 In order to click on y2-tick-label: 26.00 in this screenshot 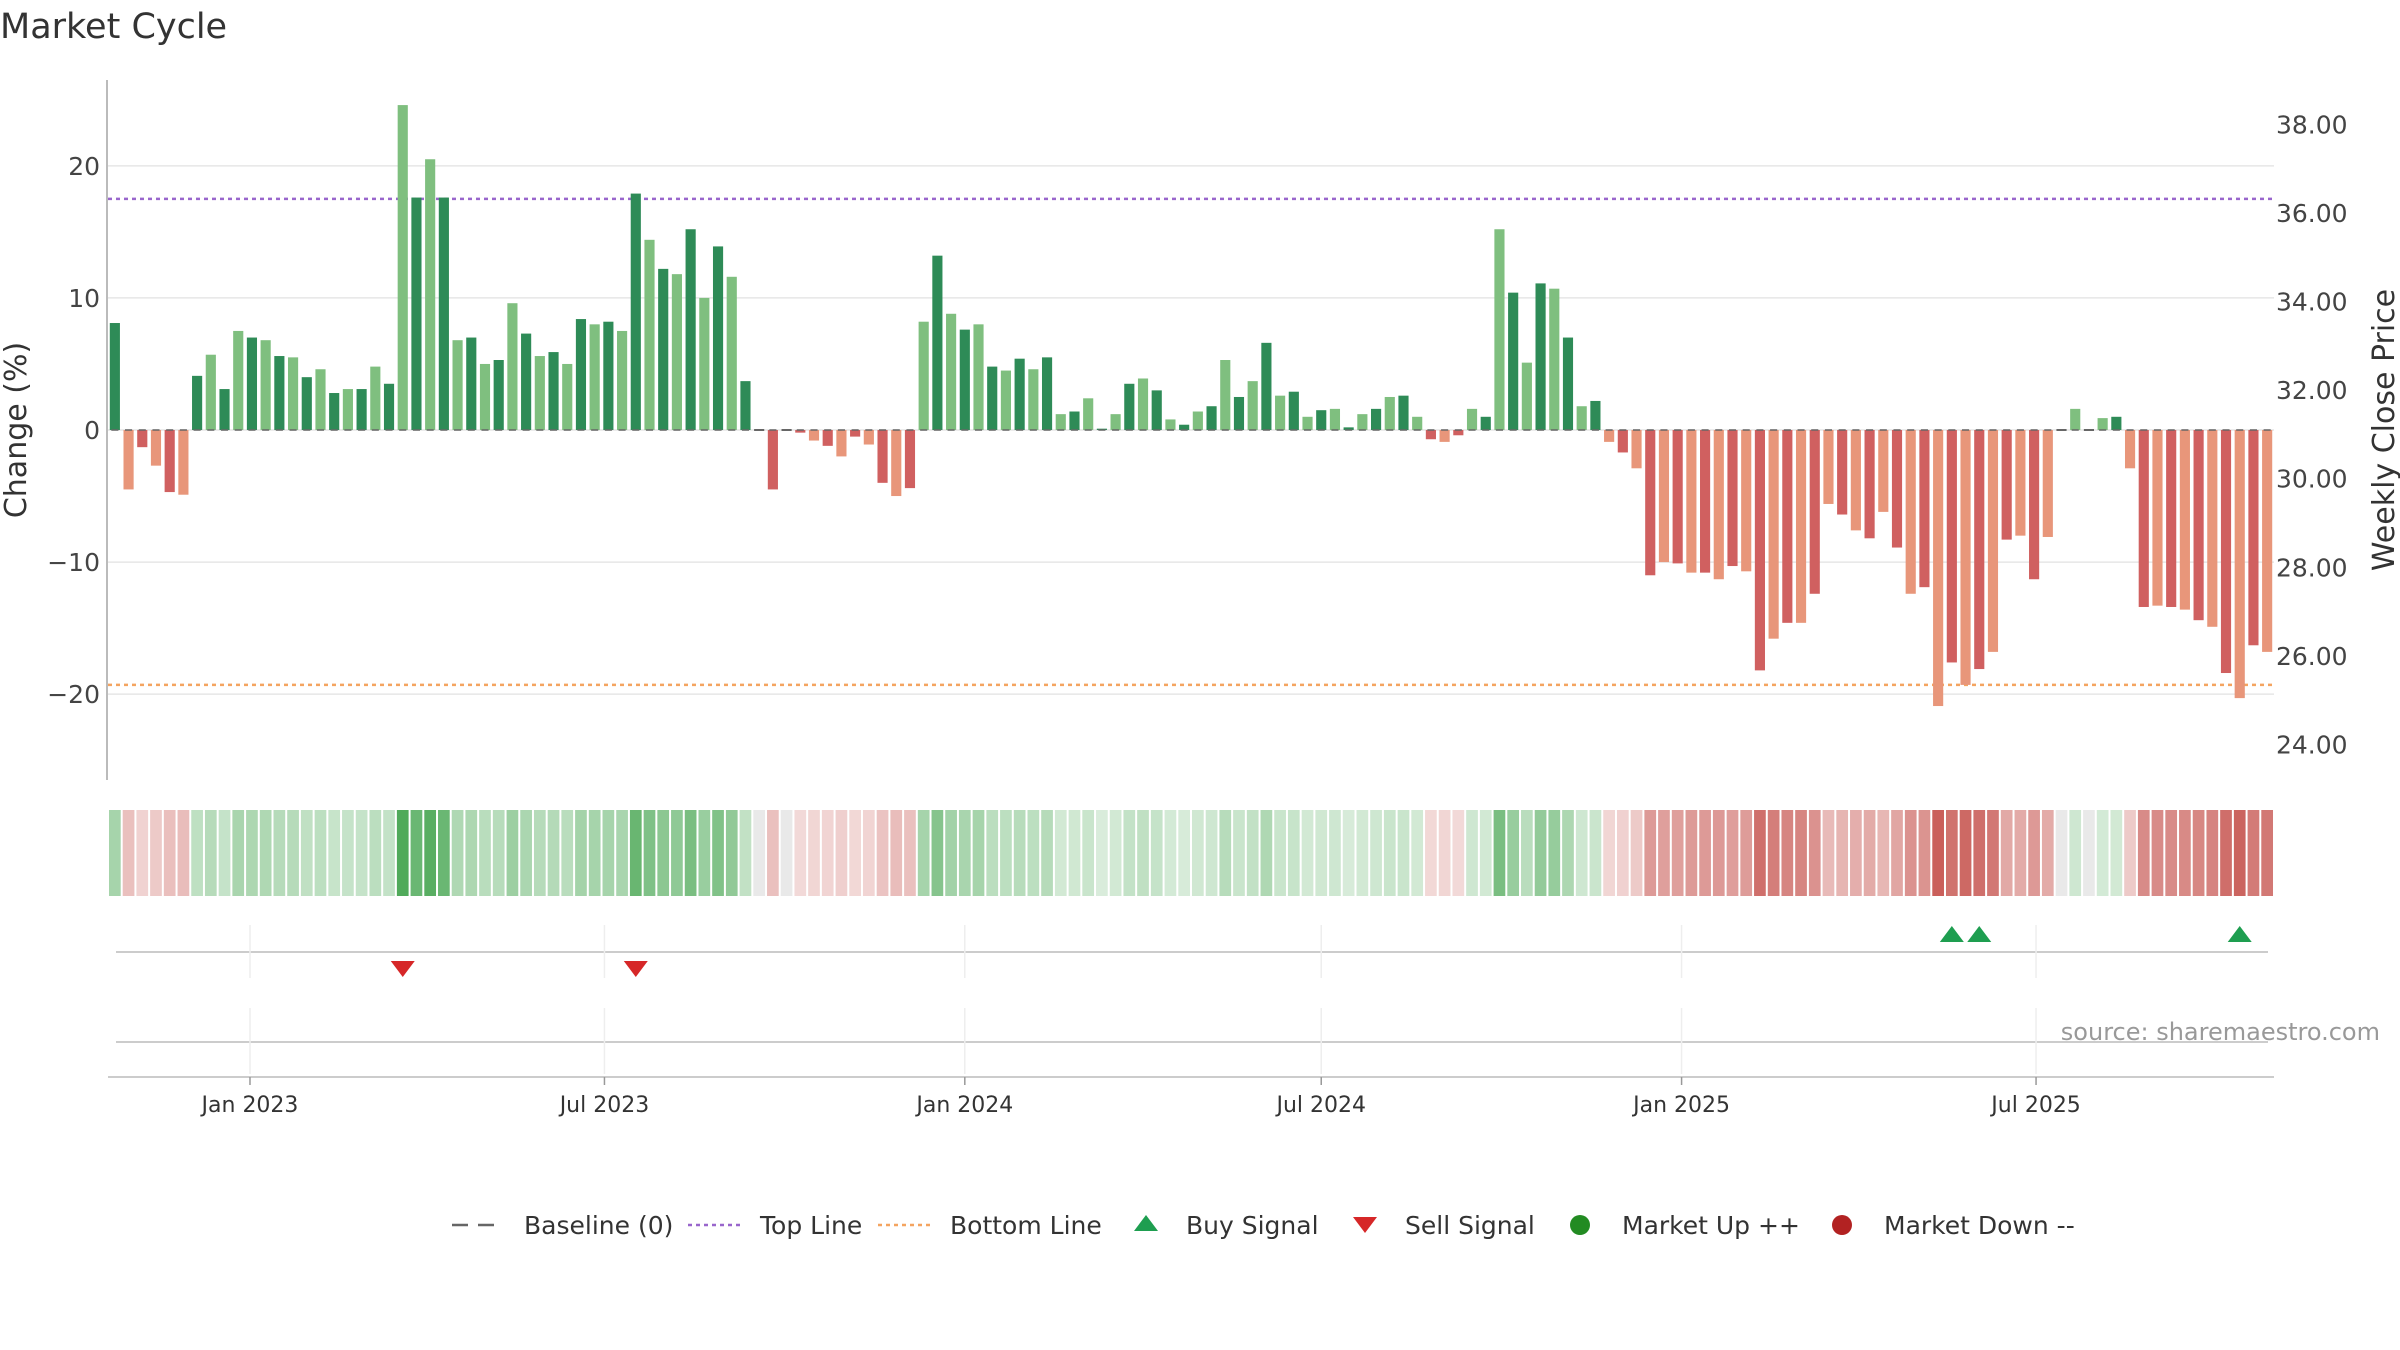, I will do `click(2312, 656)`.